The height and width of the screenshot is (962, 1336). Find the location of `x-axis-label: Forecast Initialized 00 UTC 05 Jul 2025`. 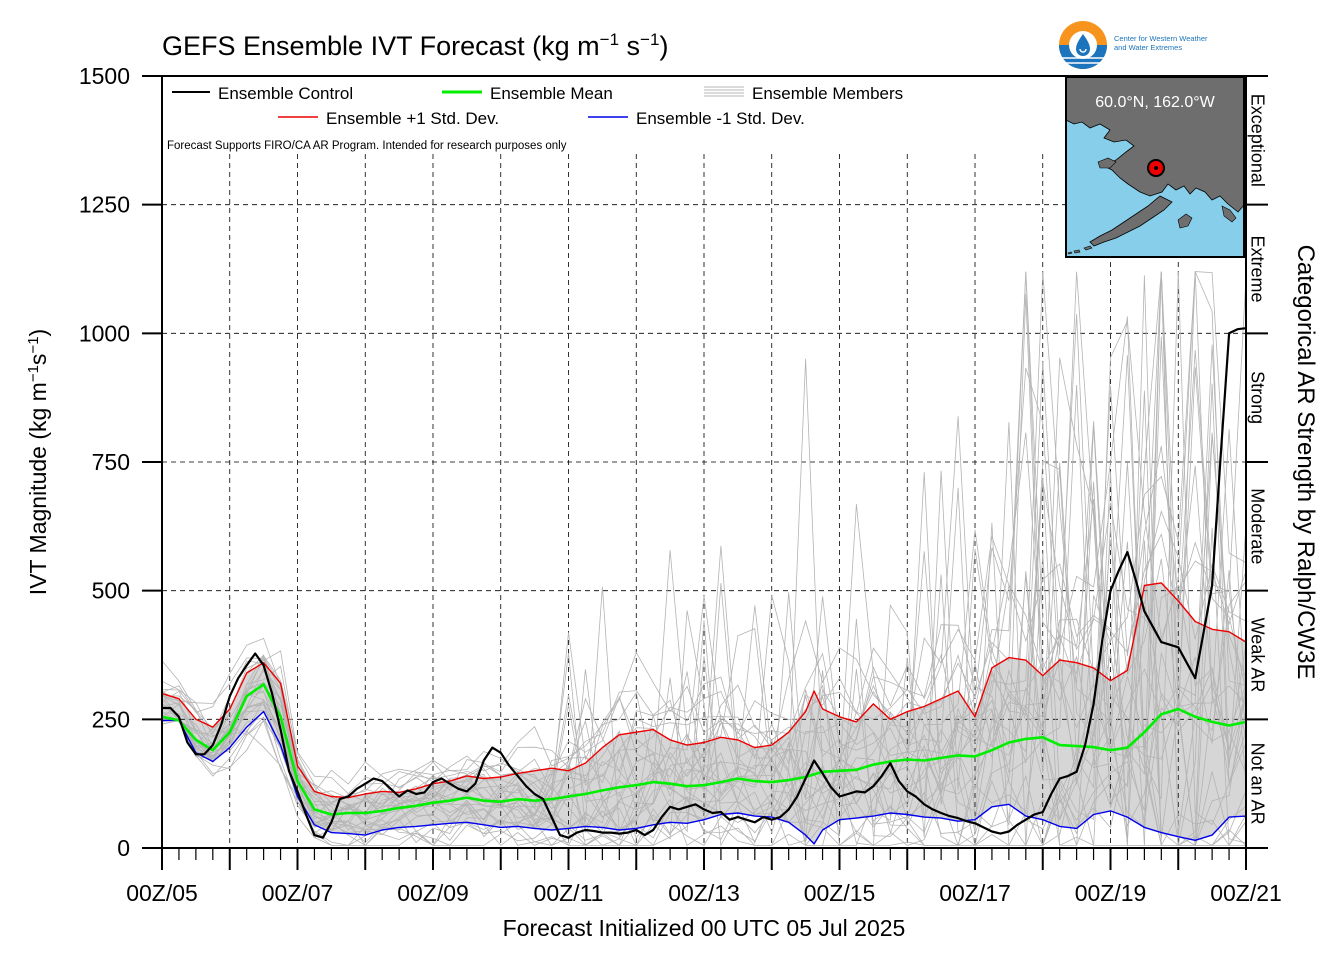

x-axis-label: Forecast Initialized 00 UTC 05 Jul 2025 is located at coordinates (704, 928).